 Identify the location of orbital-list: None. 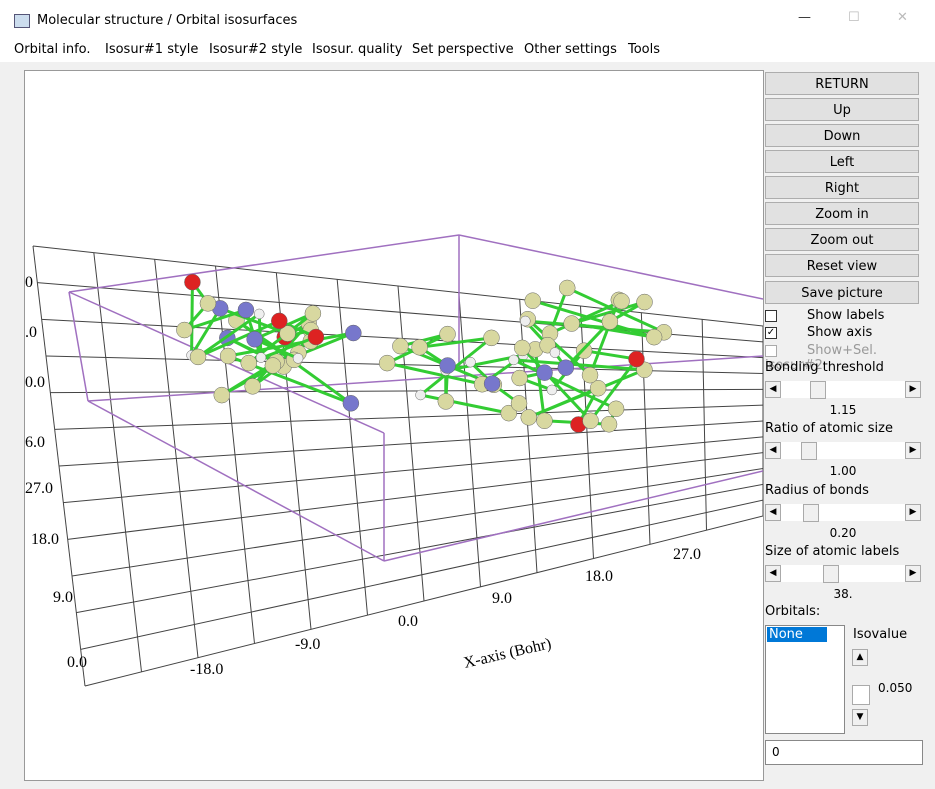
(805, 679).